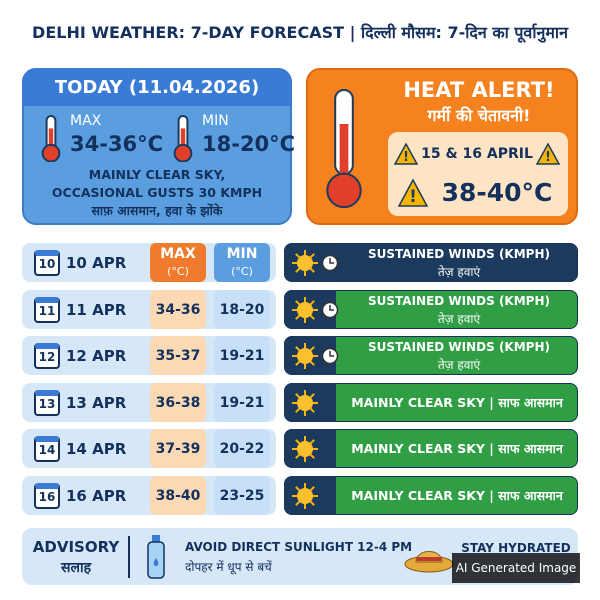 The image size is (600, 600). I want to click on calendar-day: 10, so click(47, 264).